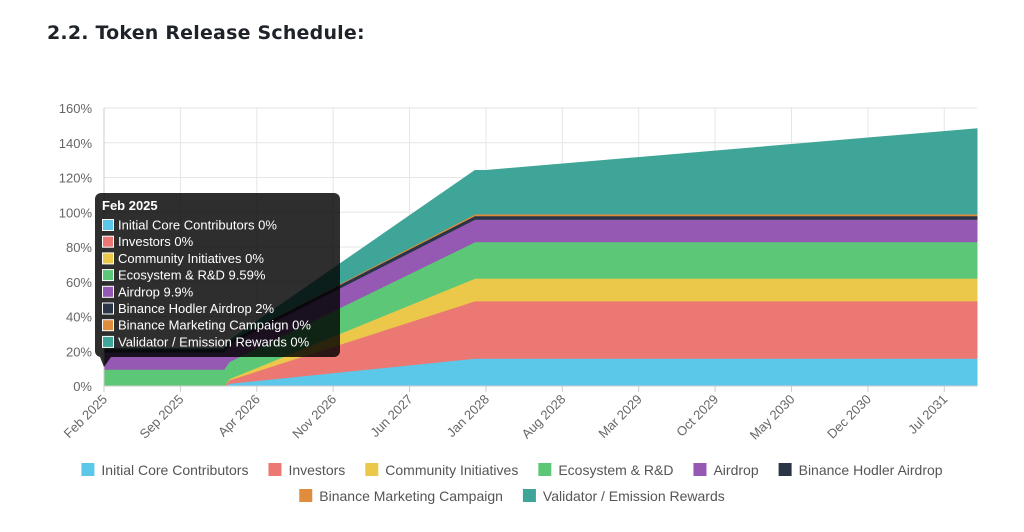  I want to click on legend-item: Airdrop, so click(726, 470).